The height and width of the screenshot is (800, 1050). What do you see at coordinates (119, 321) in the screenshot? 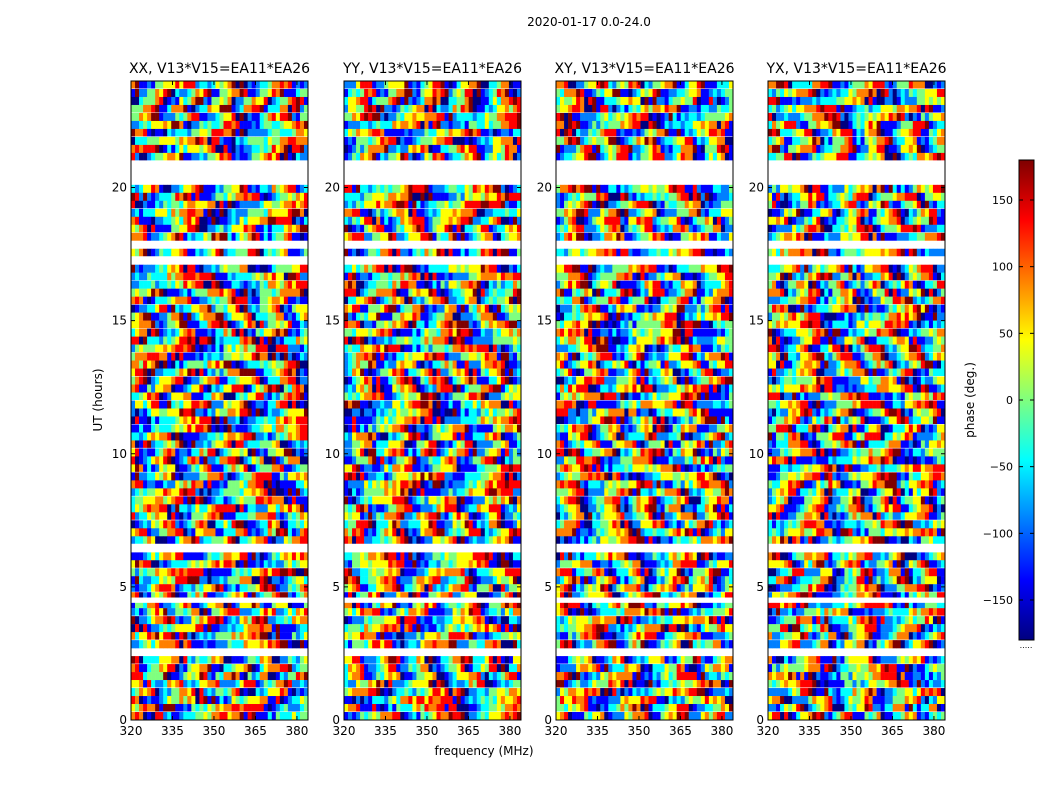
I see `y-tick-label: 15` at bounding box center [119, 321].